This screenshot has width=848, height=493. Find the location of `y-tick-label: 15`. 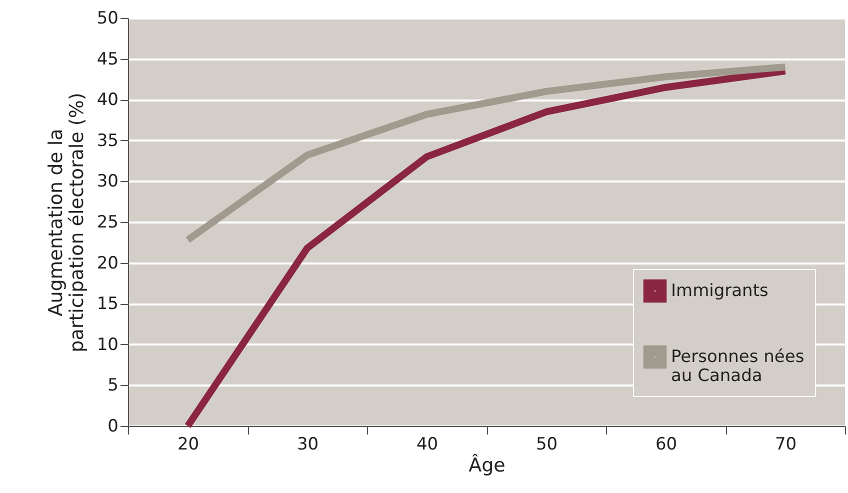

y-tick-label: 15 is located at coordinates (107, 304).